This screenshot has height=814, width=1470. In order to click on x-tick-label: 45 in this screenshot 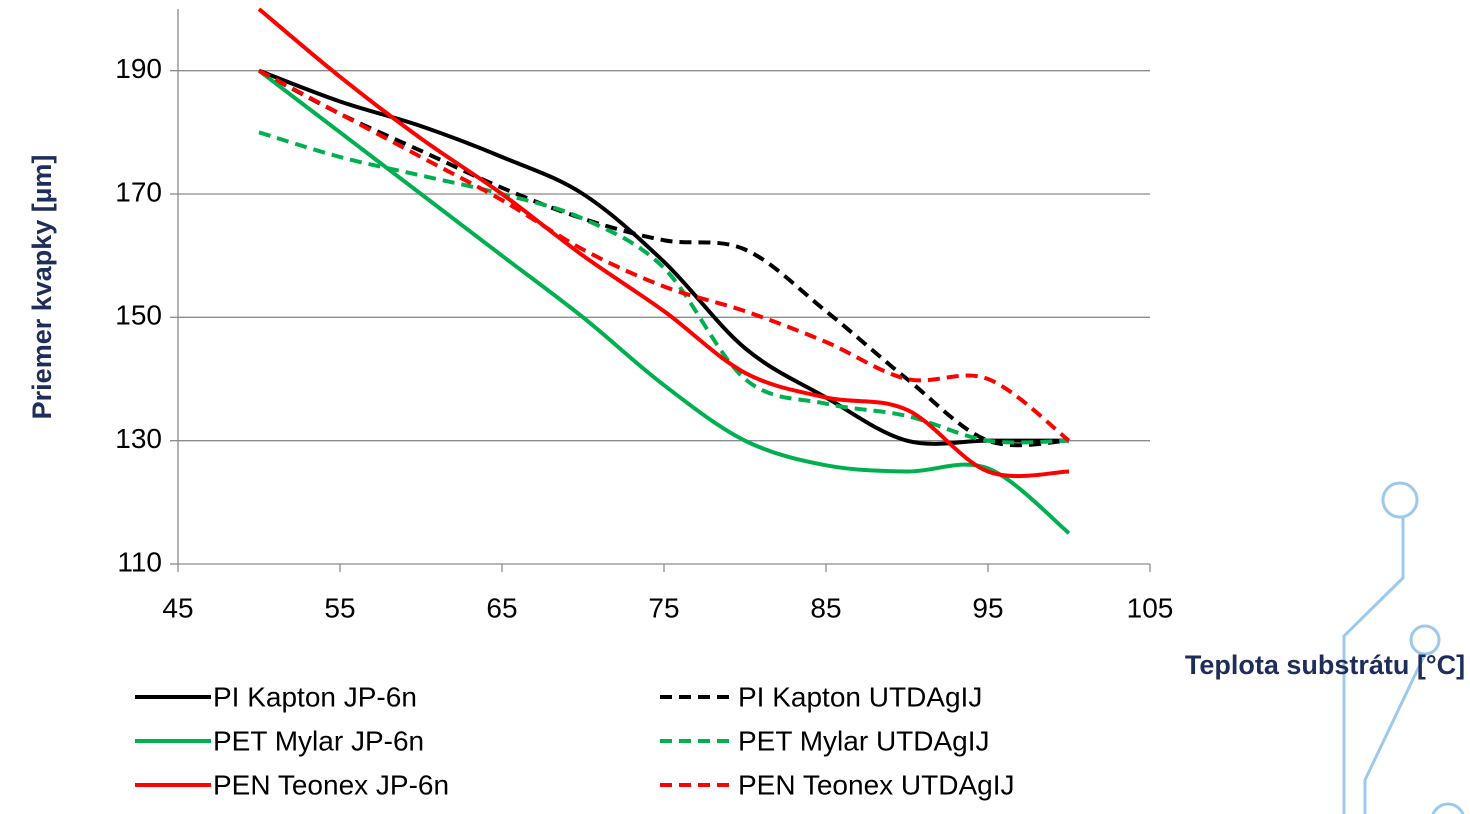, I will do `click(177, 607)`.